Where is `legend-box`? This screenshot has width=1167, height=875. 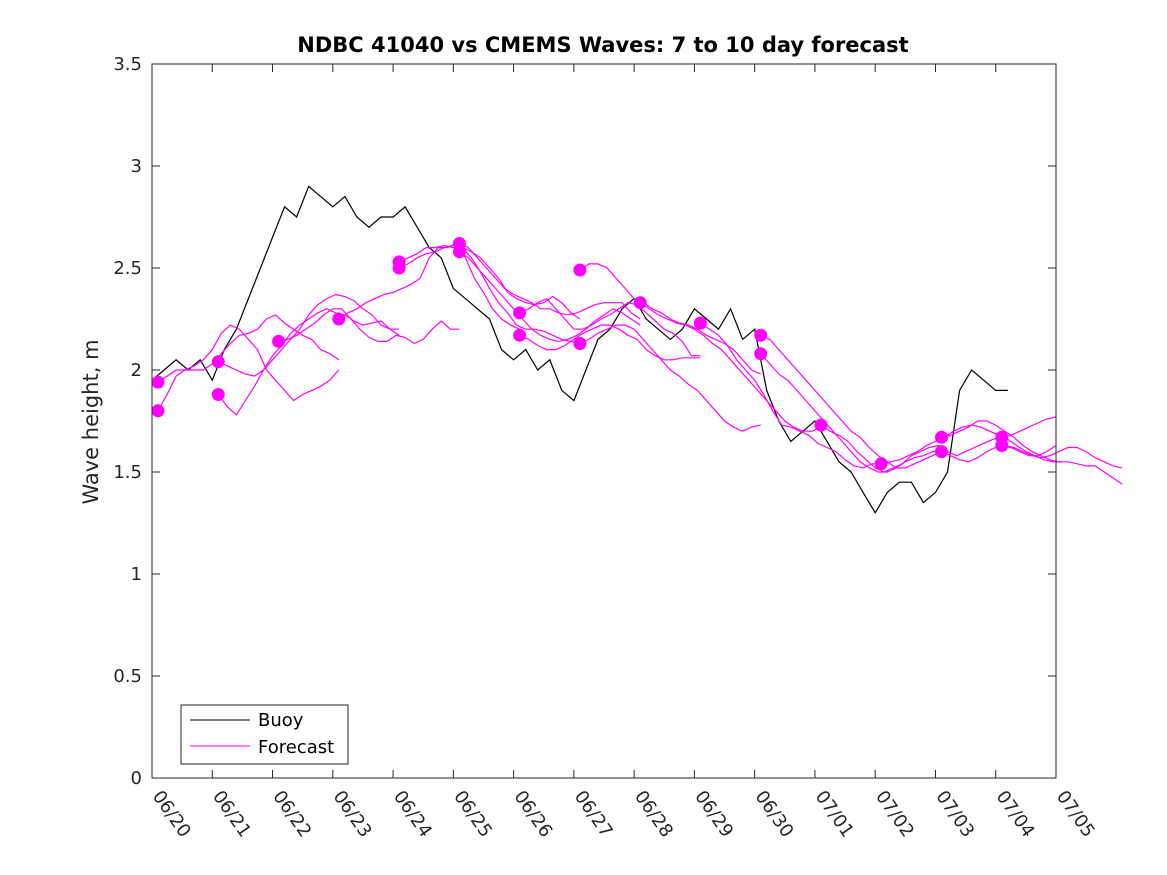
legend-box is located at coordinates (264, 734).